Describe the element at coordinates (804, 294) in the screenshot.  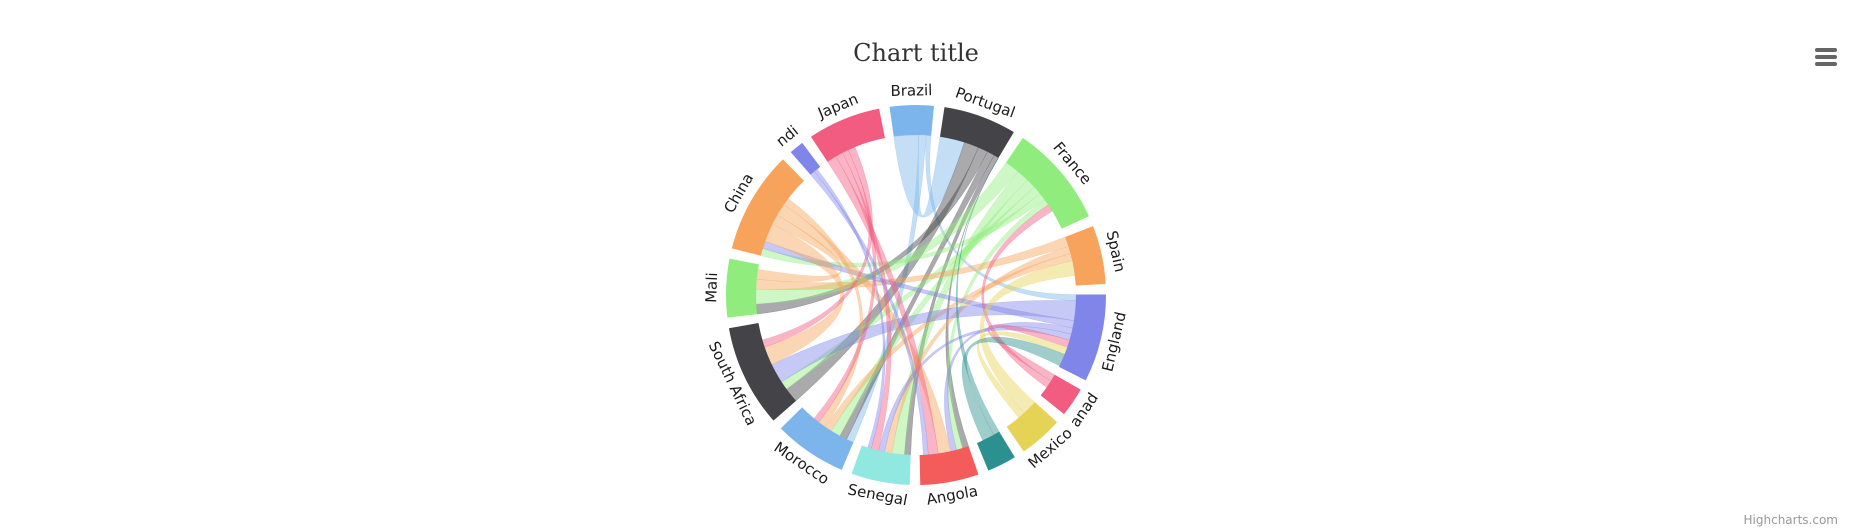
I see `link-china-to-south-africa` at that location.